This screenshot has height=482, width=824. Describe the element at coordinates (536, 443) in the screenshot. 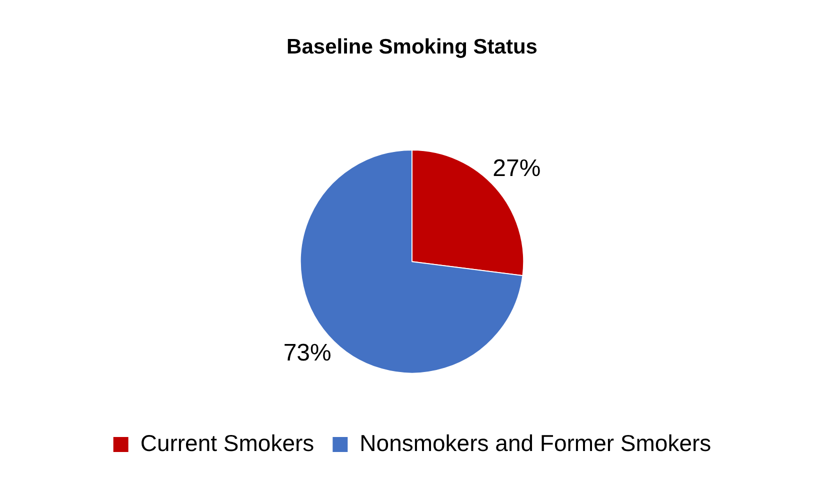

I see `legend-label: Nonsmokers and Former Smokers` at that location.